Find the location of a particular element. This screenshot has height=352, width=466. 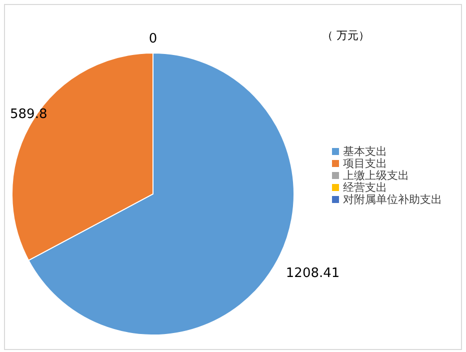

legend-label: 经营支出 is located at coordinates (365, 187).